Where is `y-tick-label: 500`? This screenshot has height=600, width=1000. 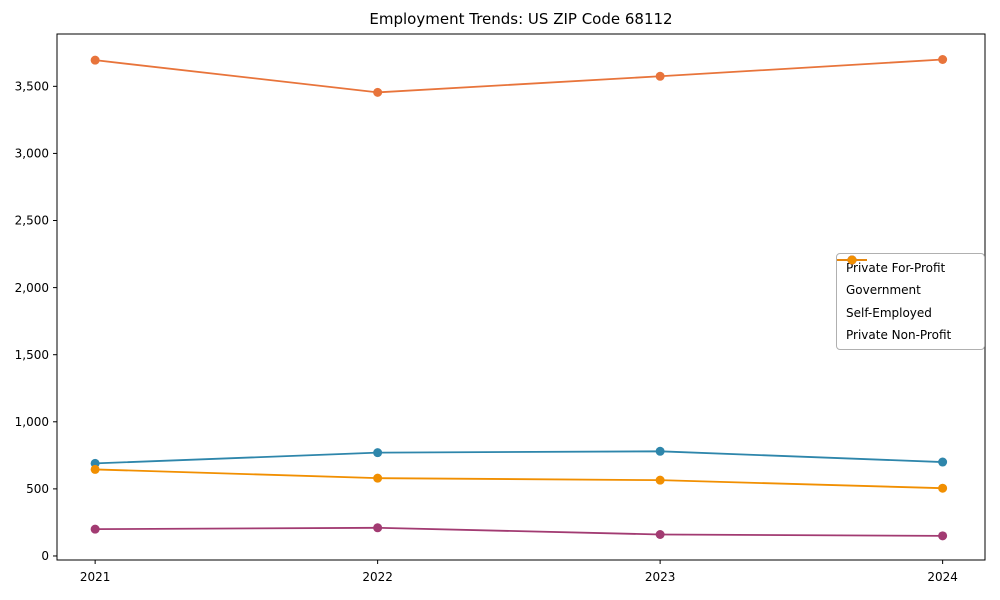 y-tick-label: 500 is located at coordinates (37, 489).